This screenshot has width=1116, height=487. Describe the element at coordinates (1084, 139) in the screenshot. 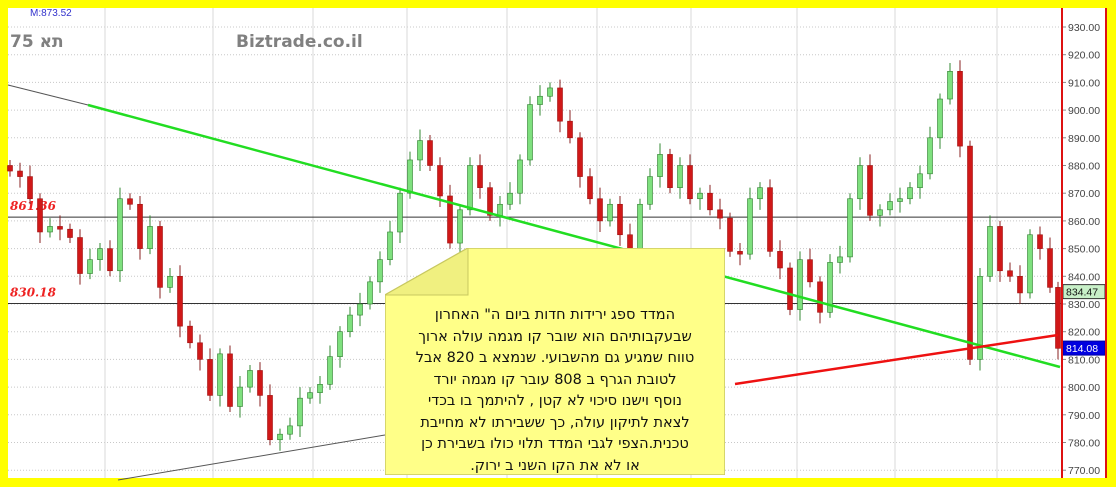

I see `y-tick-label: 890.00` at that location.